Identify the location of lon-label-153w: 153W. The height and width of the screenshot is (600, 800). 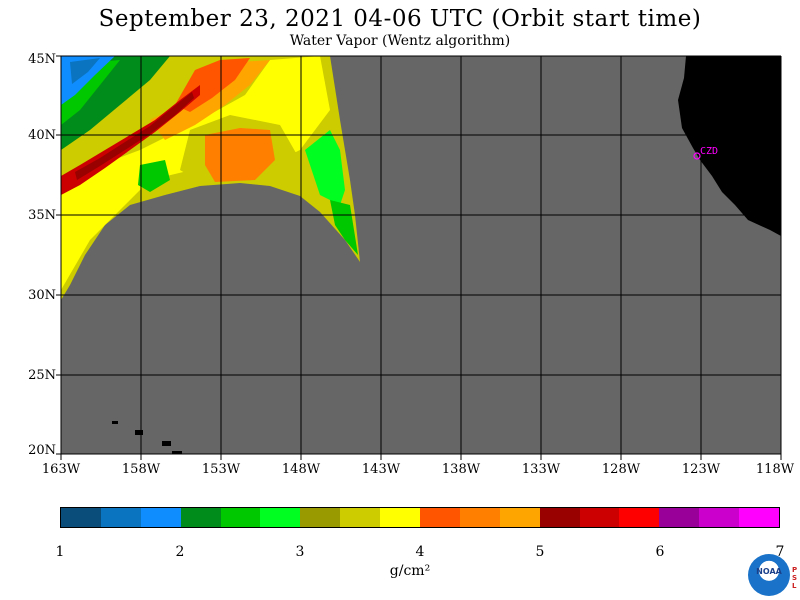
(221, 469).